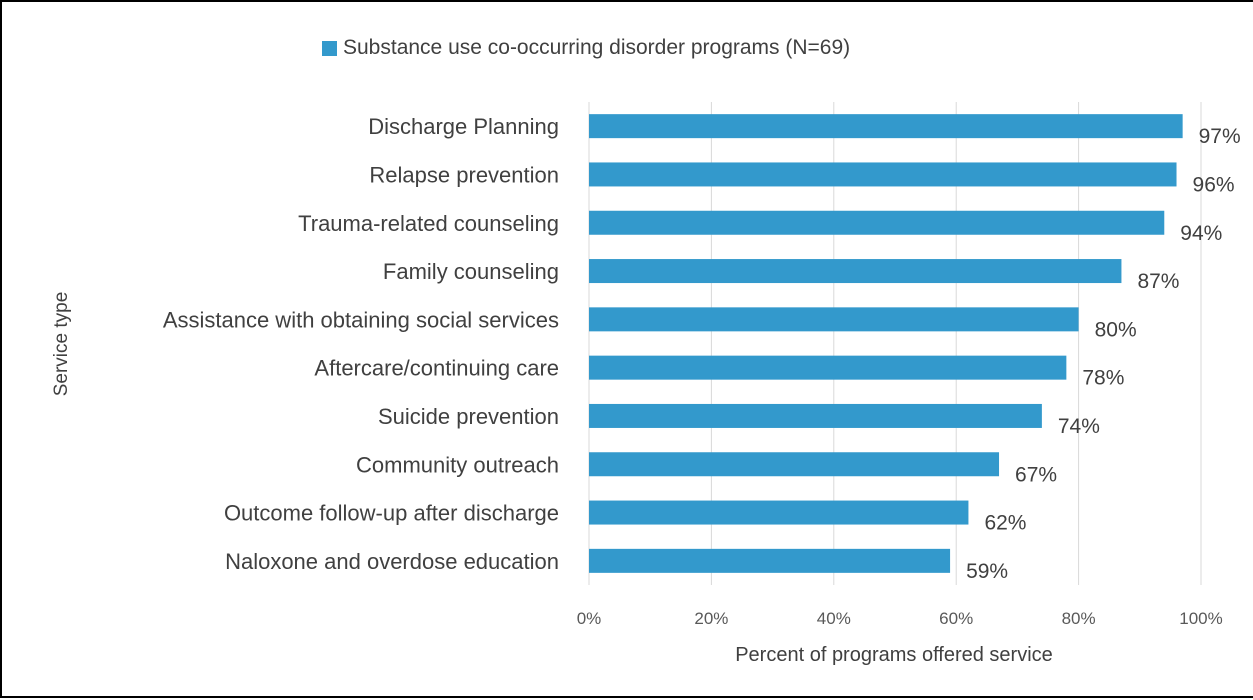 Image resolution: width=1253 pixels, height=700 pixels. I want to click on category-label: Relapse prevention, so click(464, 174).